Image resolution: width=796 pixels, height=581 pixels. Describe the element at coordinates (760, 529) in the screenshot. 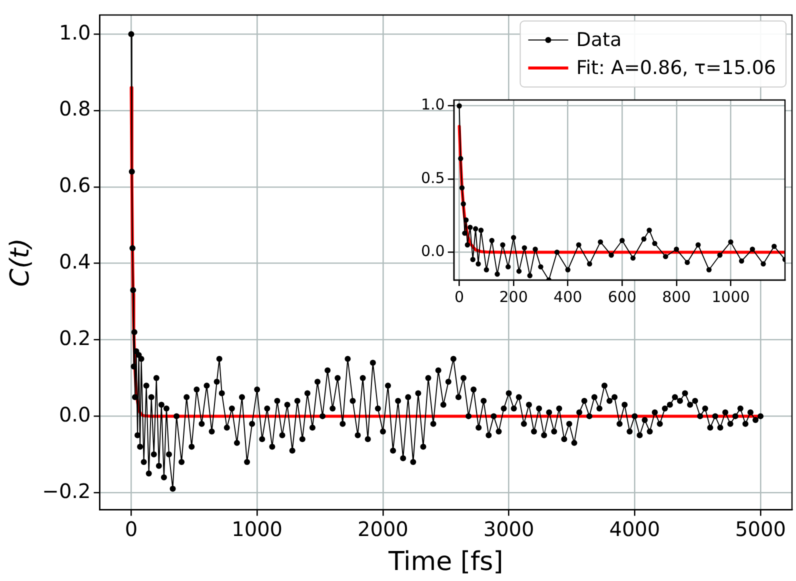

I see `x-tick-label: 5000` at that location.